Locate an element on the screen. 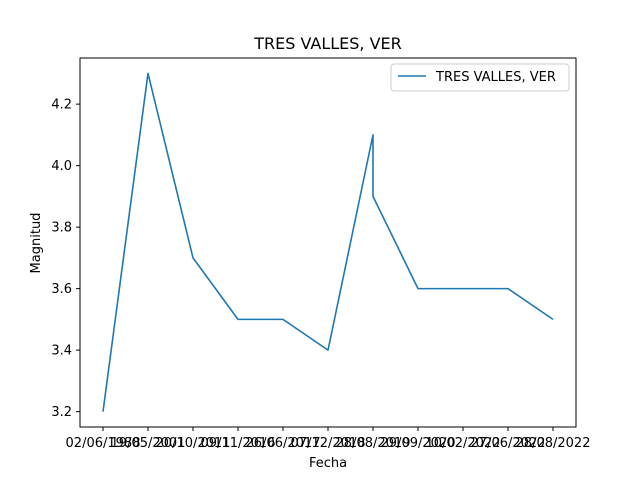 Image resolution: width=640 pixels, height=480 pixels. y-tick-label: 4.2 is located at coordinates (61, 105).